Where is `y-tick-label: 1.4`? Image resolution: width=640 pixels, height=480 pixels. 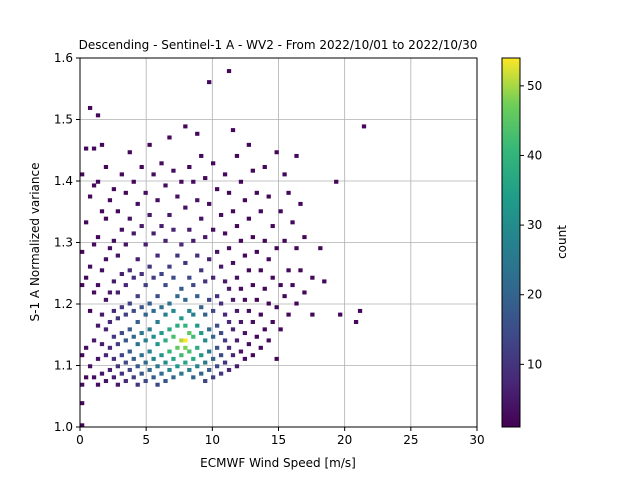
y-tick-label: 1.4 is located at coordinates (63, 181).